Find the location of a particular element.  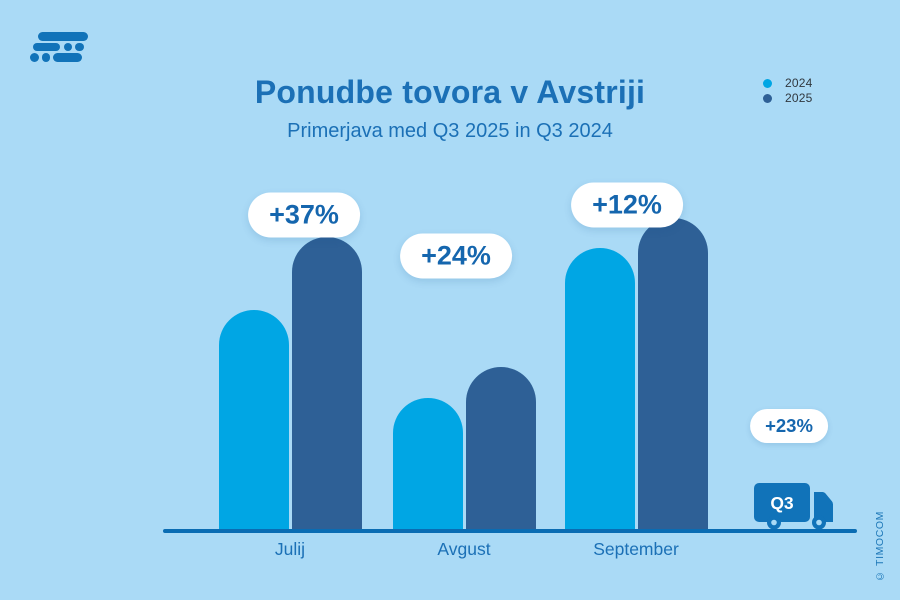

change-badge-september: +12% is located at coordinates (627, 205).